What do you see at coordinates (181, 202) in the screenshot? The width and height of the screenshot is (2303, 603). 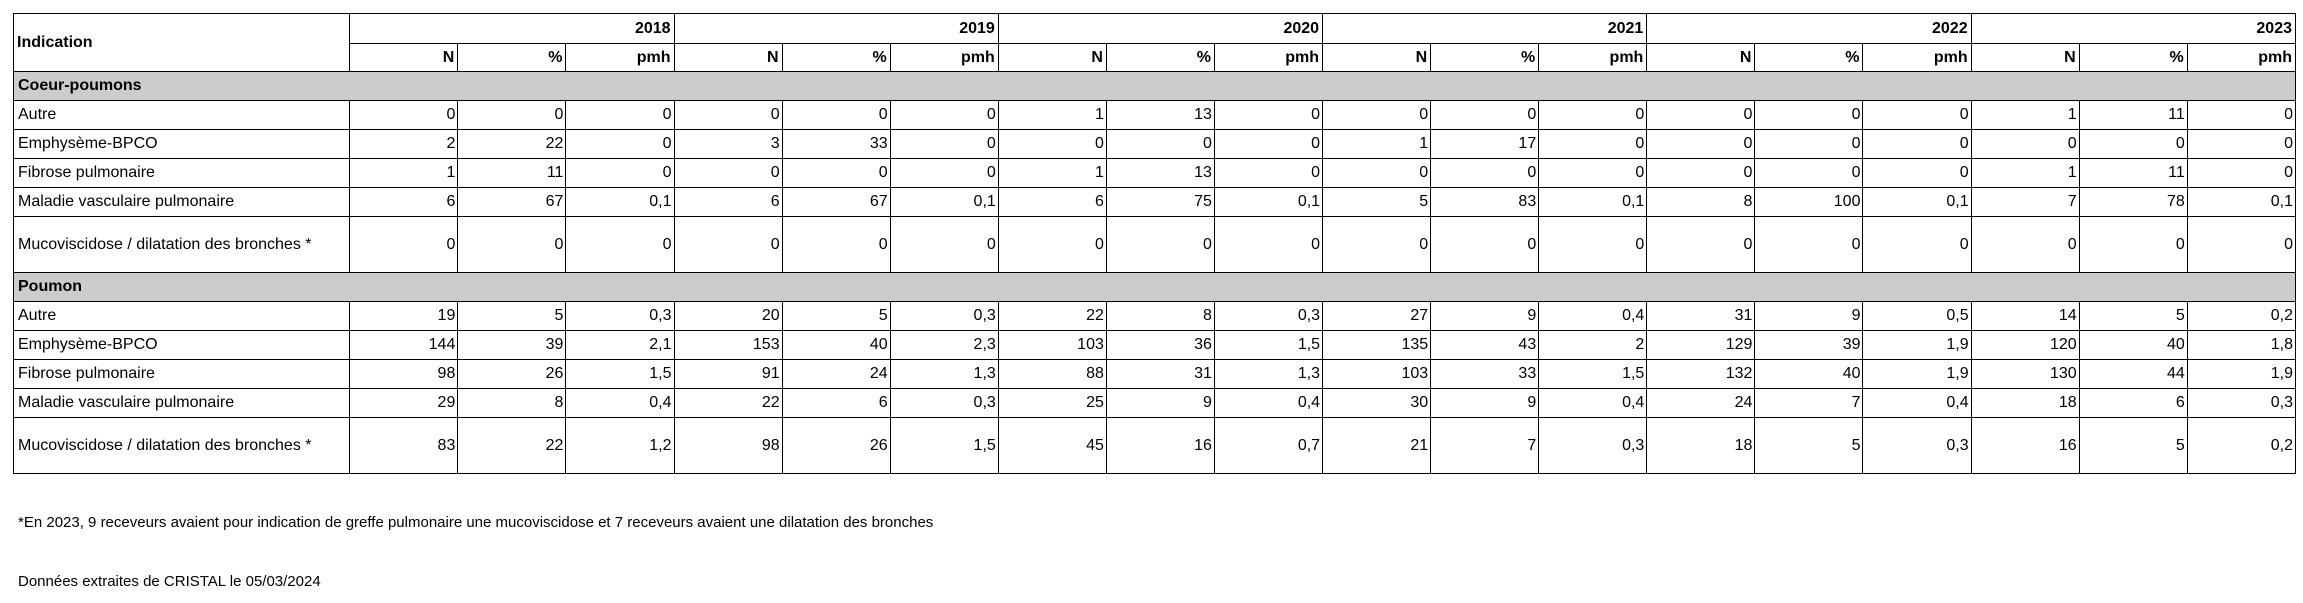 I see `row-label: Maladie vasculaire pulmonaire` at bounding box center [181, 202].